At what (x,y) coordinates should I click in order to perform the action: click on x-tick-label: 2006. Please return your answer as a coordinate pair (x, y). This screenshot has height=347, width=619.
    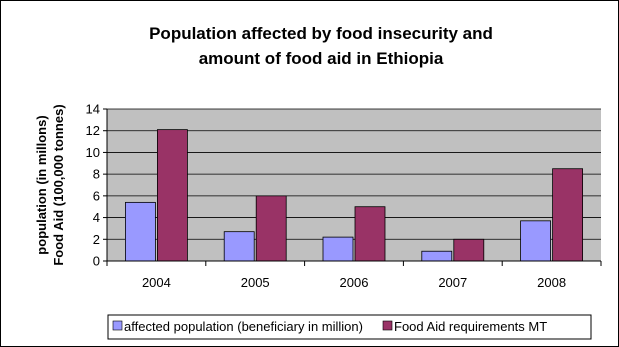
    Looking at the image, I should click on (354, 282).